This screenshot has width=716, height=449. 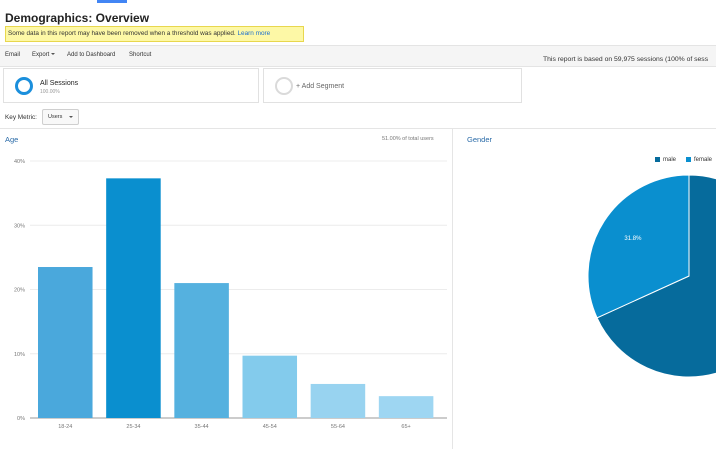 What do you see at coordinates (133, 427) in the screenshot?
I see `x-tick-label: 25-34` at bounding box center [133, 427].